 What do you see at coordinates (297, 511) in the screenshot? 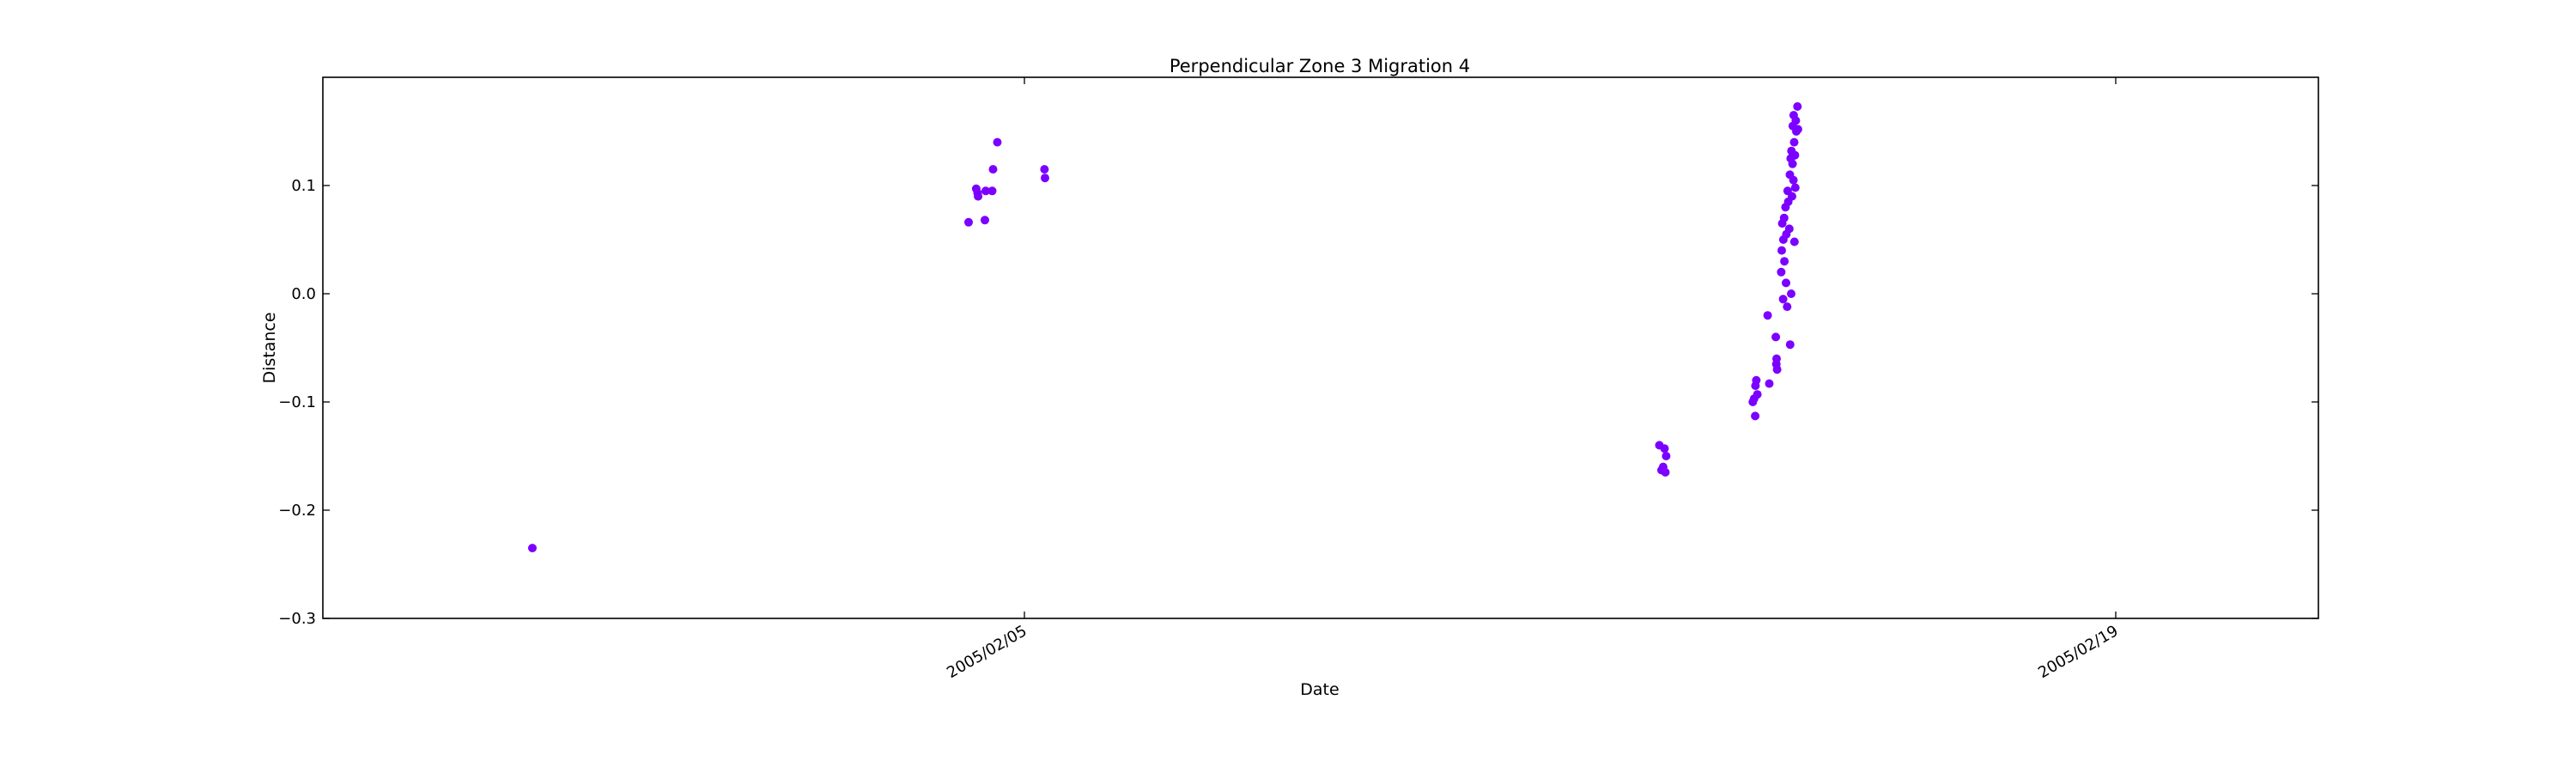
I see `y-tick-label: −0.2` at bounding box center [297, 511].